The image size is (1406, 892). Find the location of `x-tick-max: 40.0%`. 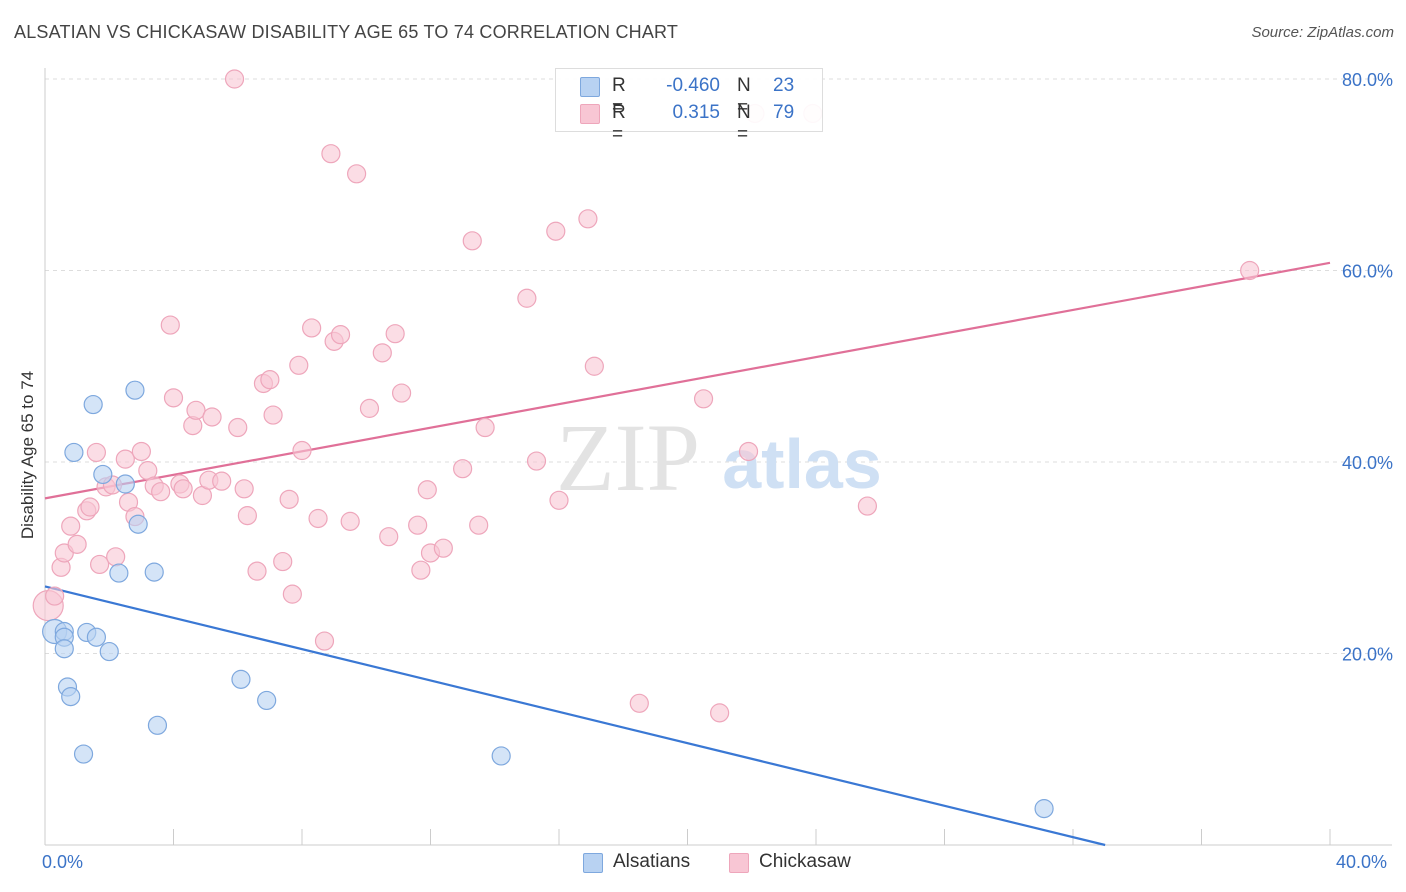

x-tick-max: 40.0% is located at coordinates (1362, 862).